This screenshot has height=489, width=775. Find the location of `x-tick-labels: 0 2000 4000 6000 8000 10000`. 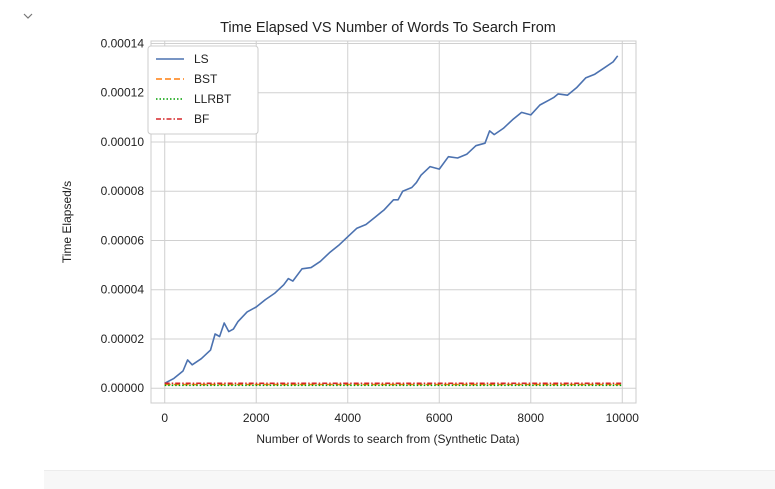

x-tick-labels: 0 2000 4000 6000 8000 10000 is located at coordinates (400, 418).